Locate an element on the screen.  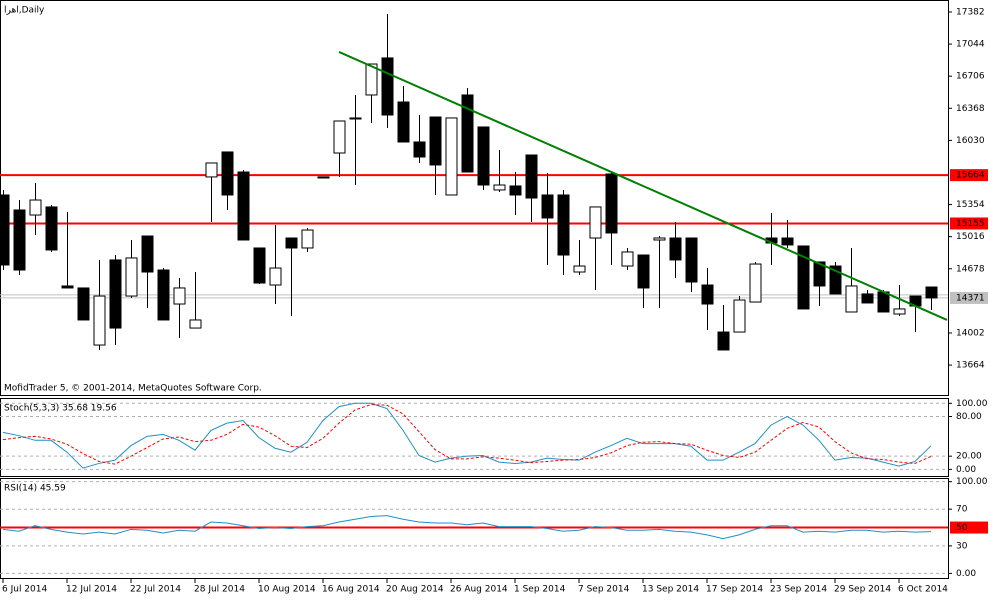
panel-title: RSI(14) 45.59 is located at coordinates (35, 489).